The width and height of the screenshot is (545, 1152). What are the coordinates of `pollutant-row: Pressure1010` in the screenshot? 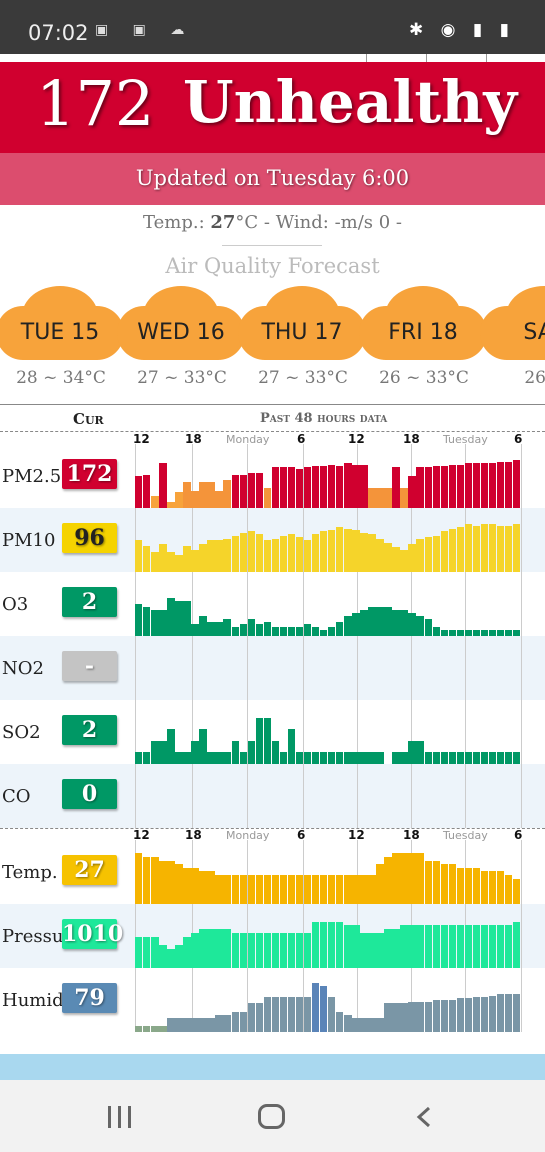 It's located at (272, 936).